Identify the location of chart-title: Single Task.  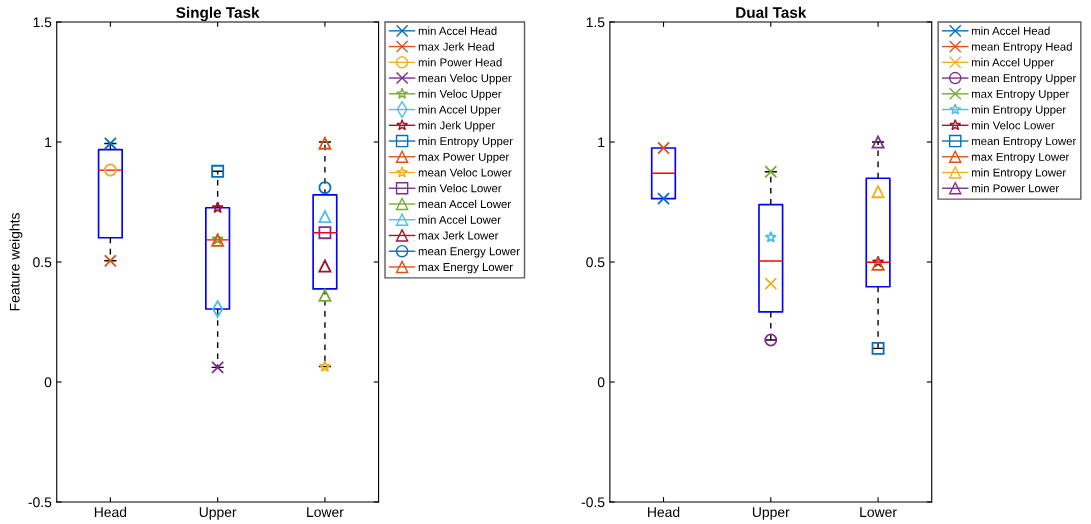
(218, 14).